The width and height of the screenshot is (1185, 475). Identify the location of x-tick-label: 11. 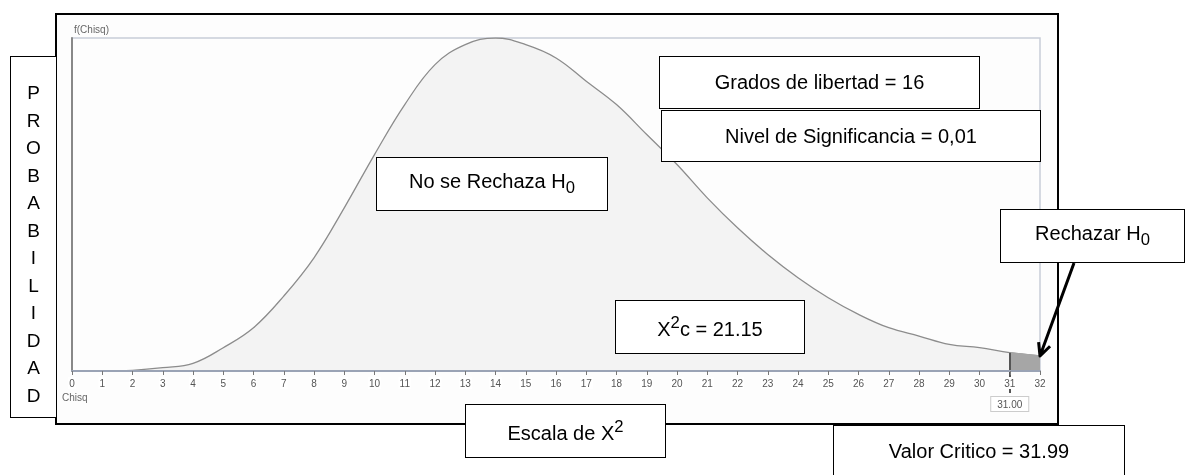
(405, 383).